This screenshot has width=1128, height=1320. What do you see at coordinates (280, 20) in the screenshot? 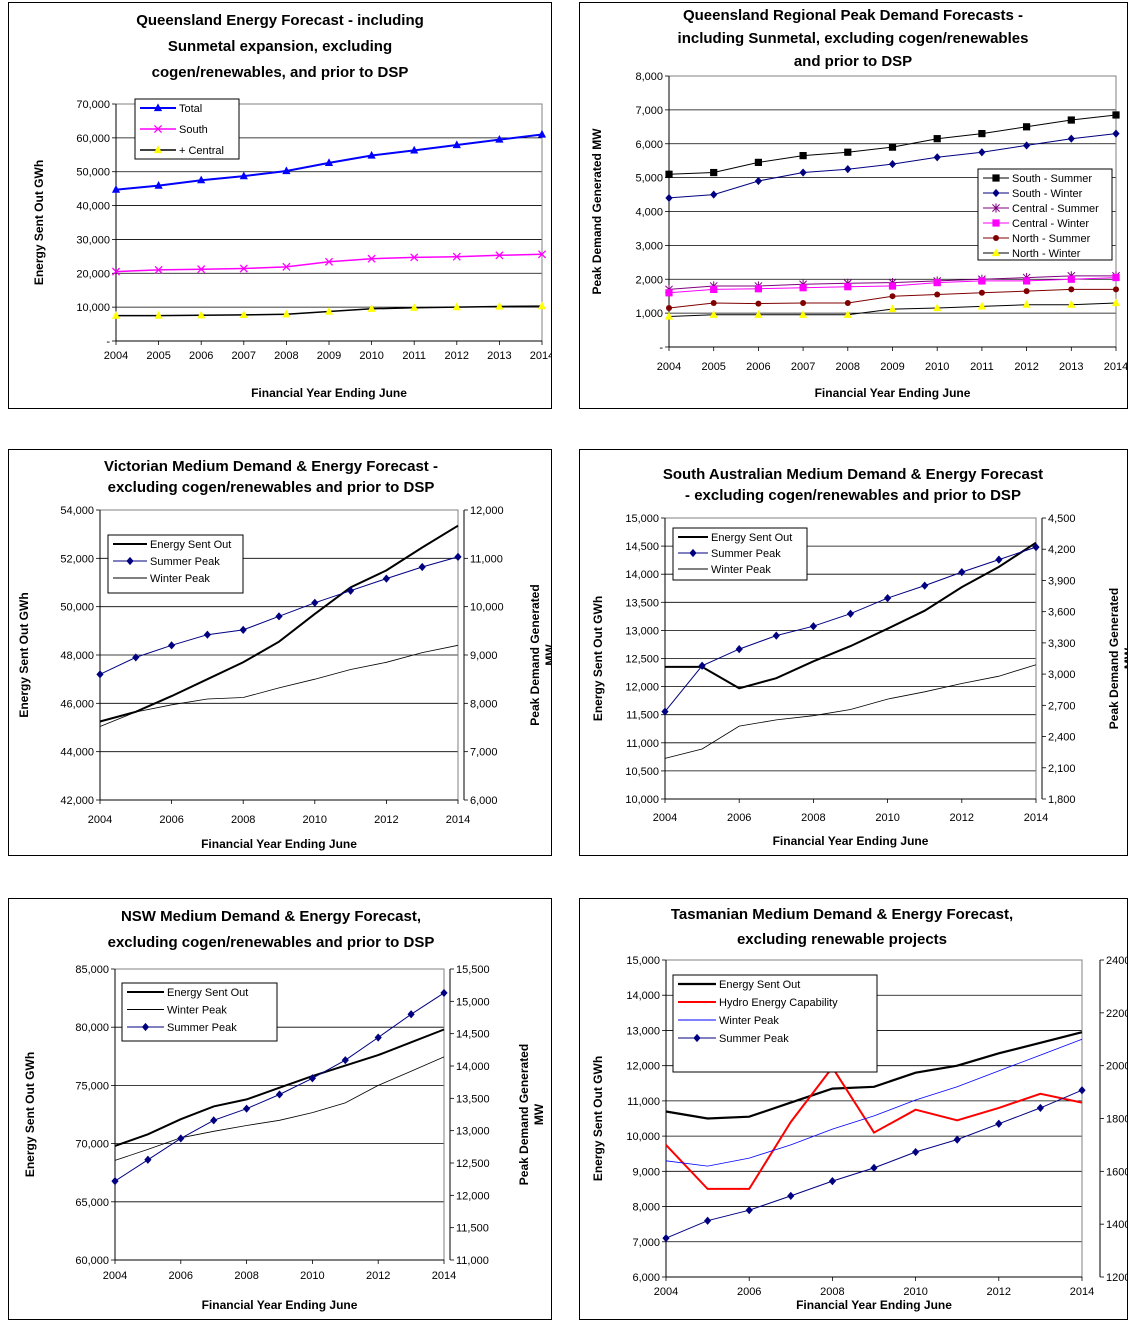
I see `chart-title: Queensland Energy Forecast - including` at bounding box center [280, 20].